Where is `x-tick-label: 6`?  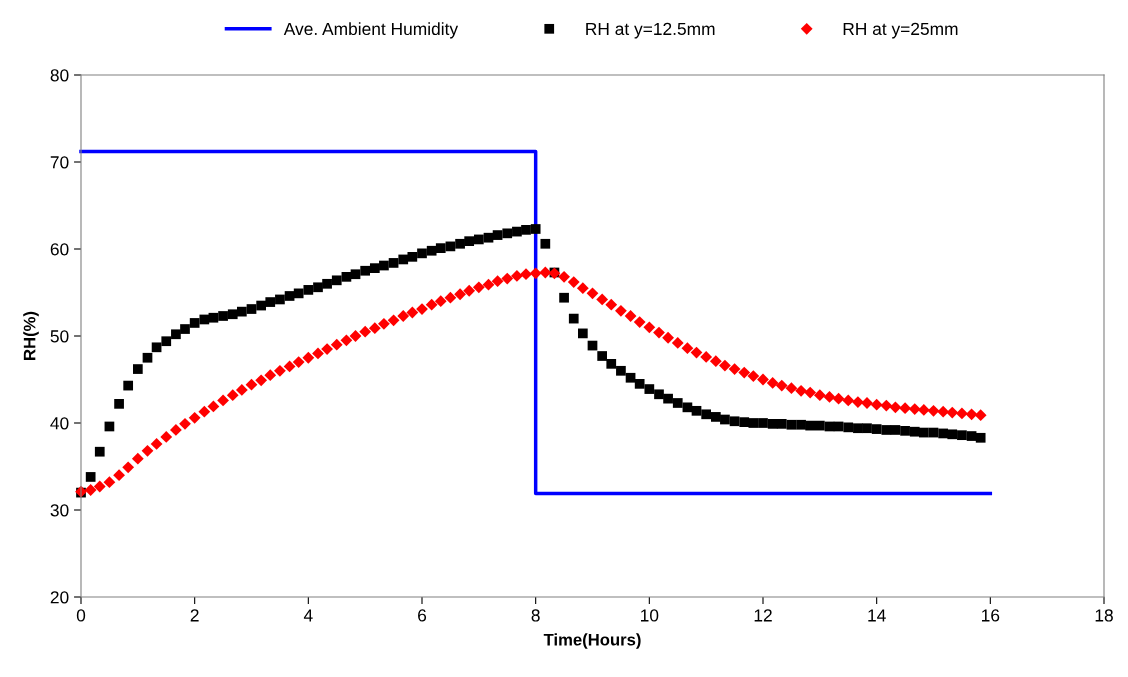
x-tick-label: 6 is located at coordinates (422, 615).